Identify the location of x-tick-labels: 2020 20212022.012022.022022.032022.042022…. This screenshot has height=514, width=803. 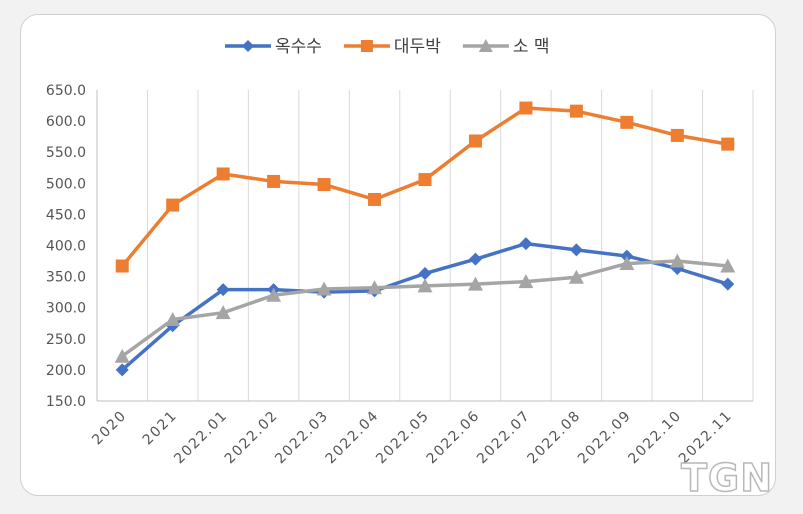
(412, 438).